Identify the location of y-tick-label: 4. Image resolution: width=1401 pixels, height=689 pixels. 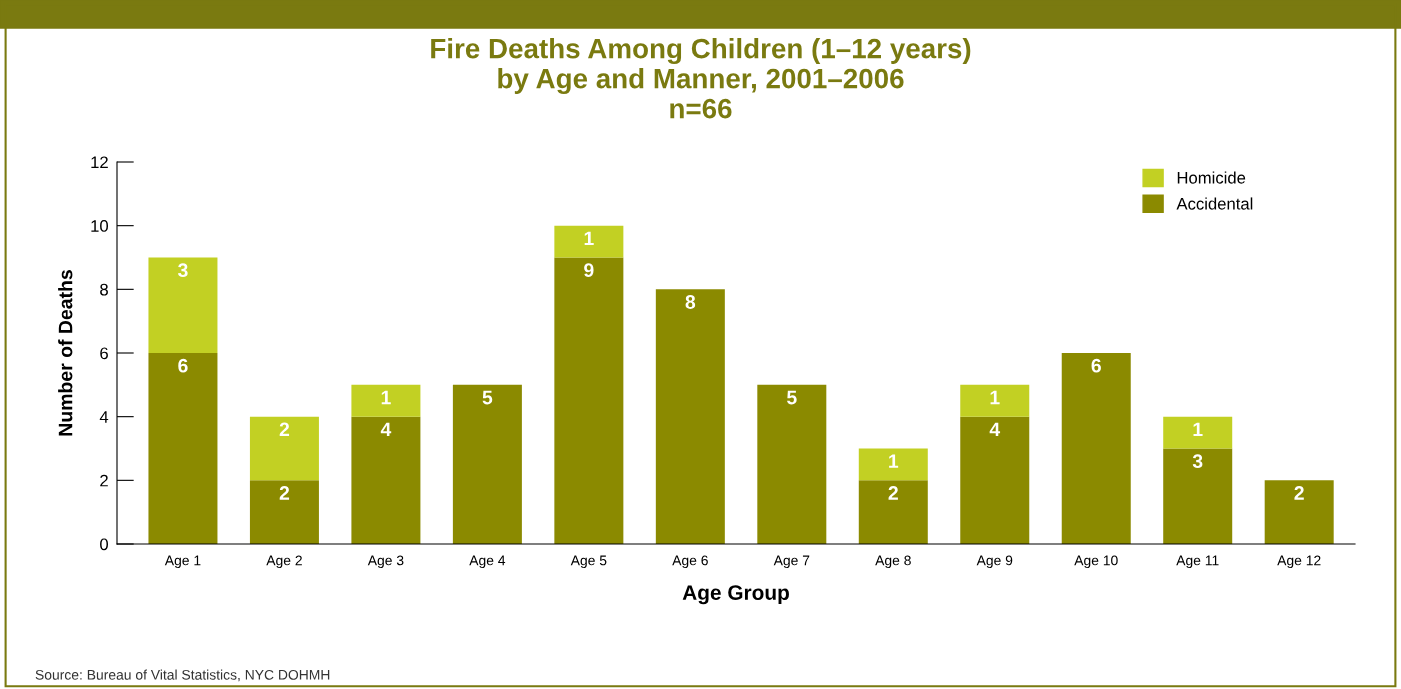
(104, 417).